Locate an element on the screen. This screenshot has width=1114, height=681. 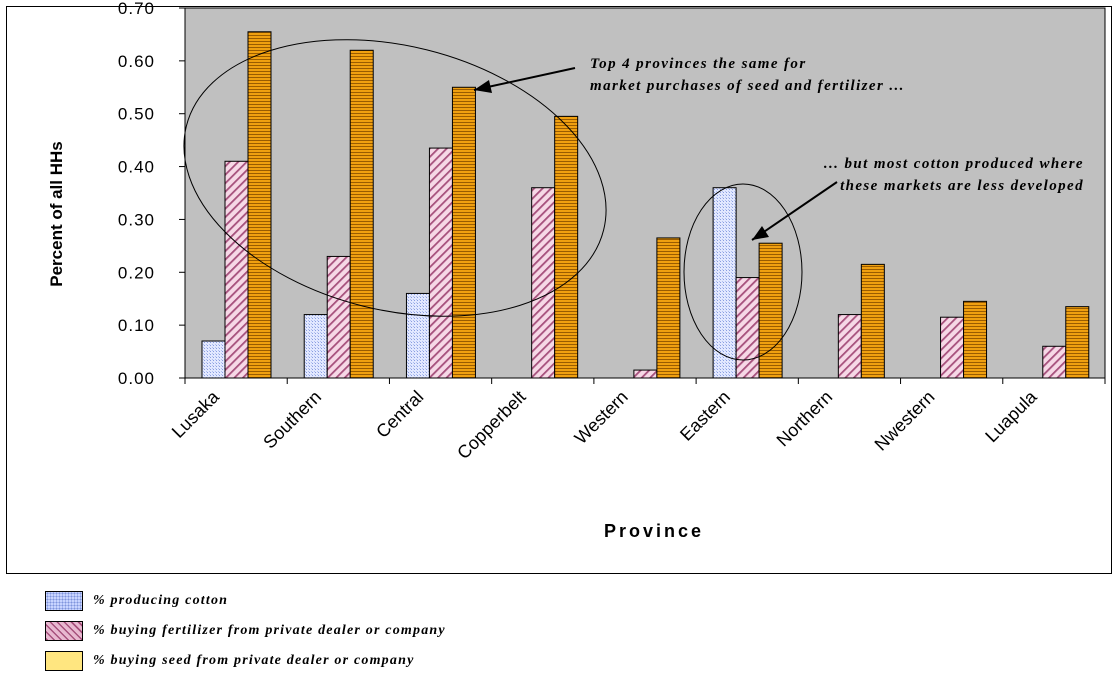
bar-seed-luapula is located at coordinates (1077, 342).